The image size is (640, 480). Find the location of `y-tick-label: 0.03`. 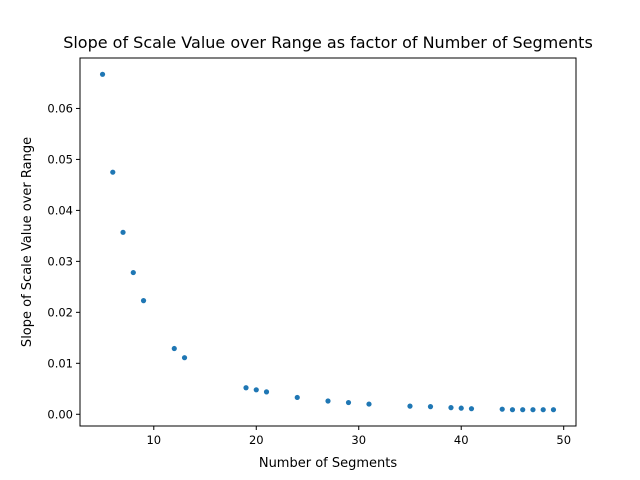

y-tick-label: 0.03 is located at coordinates (60, 261).